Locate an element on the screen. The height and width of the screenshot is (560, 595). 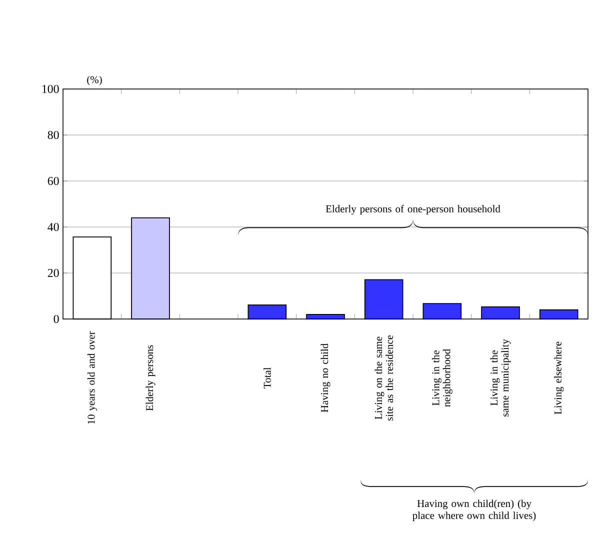
x-tick-label: Elderly persons is located at coordinates (151, 378).